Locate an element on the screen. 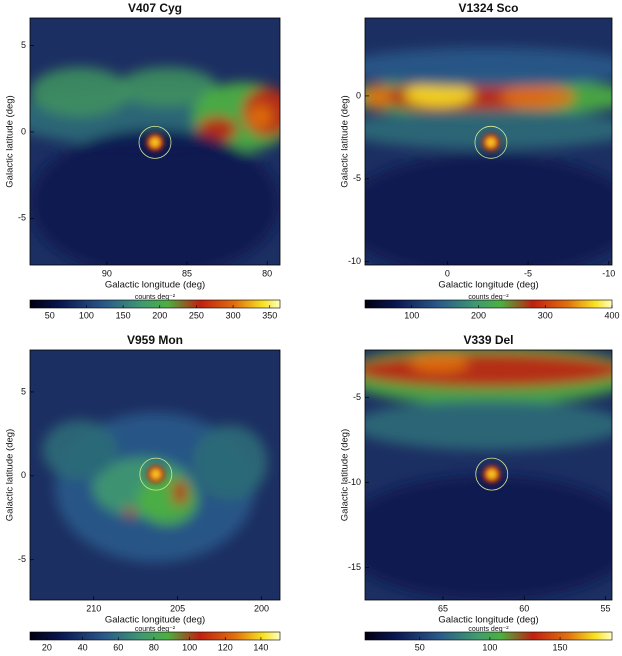  x-tick-label: 60 is located at coordinates (524, 608).